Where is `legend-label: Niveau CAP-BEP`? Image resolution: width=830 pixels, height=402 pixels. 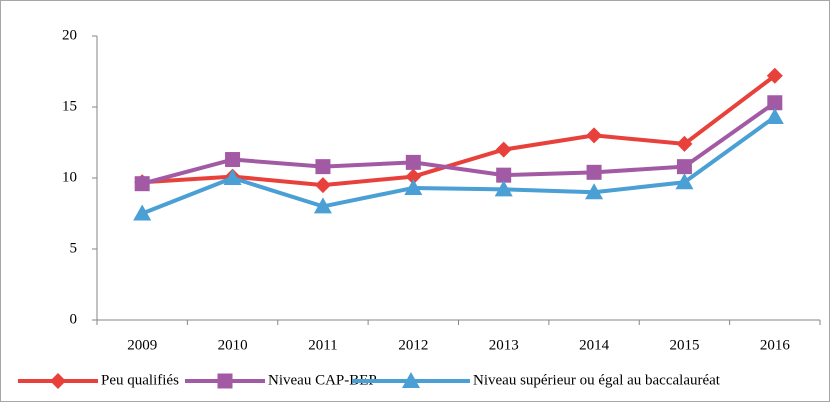 legend-label: Niveau CAP-BEP is located at coordinates (322, 380).